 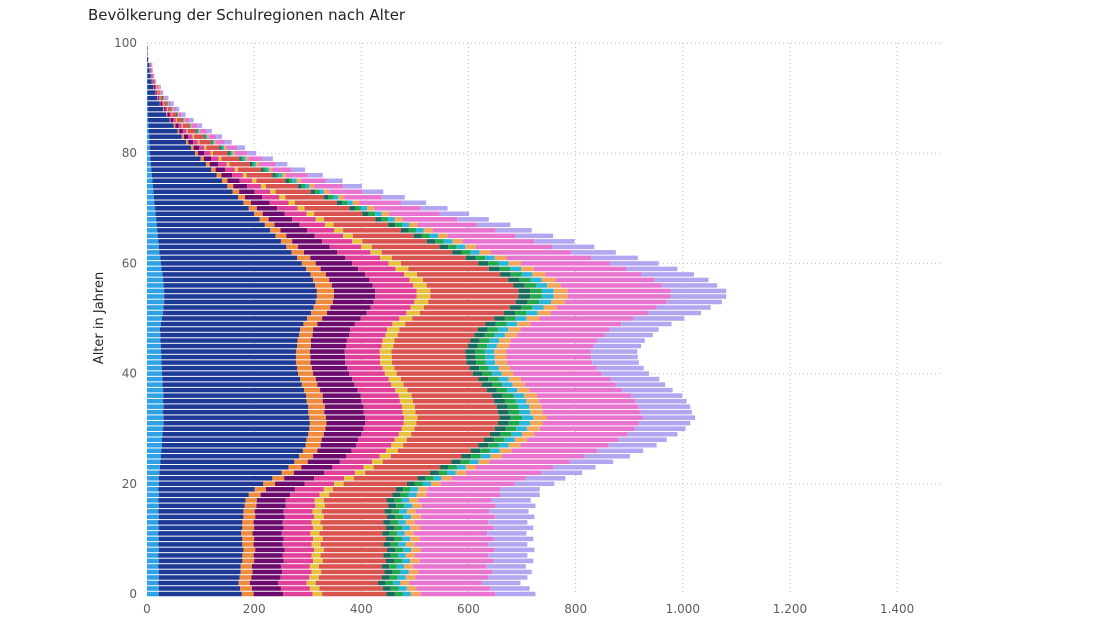 I want to click on y-axis-ticks: 0 20 40 60 80 100, so click(x=125, y=318).